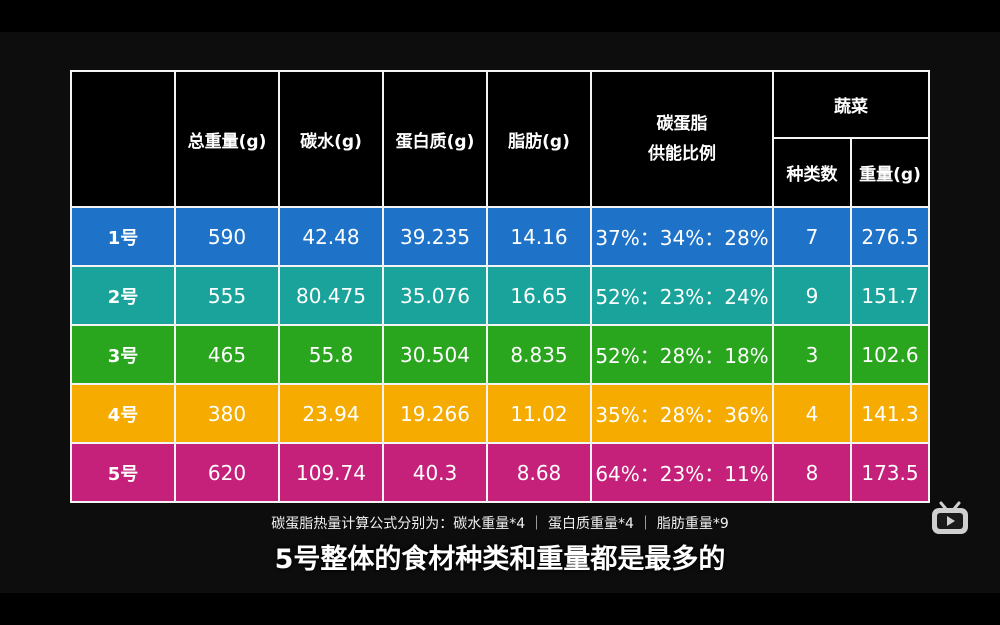 Image resolution: width=1000 pixels, height=625 pixels. I want to click on cell-label: 1号, so click(123, 236).